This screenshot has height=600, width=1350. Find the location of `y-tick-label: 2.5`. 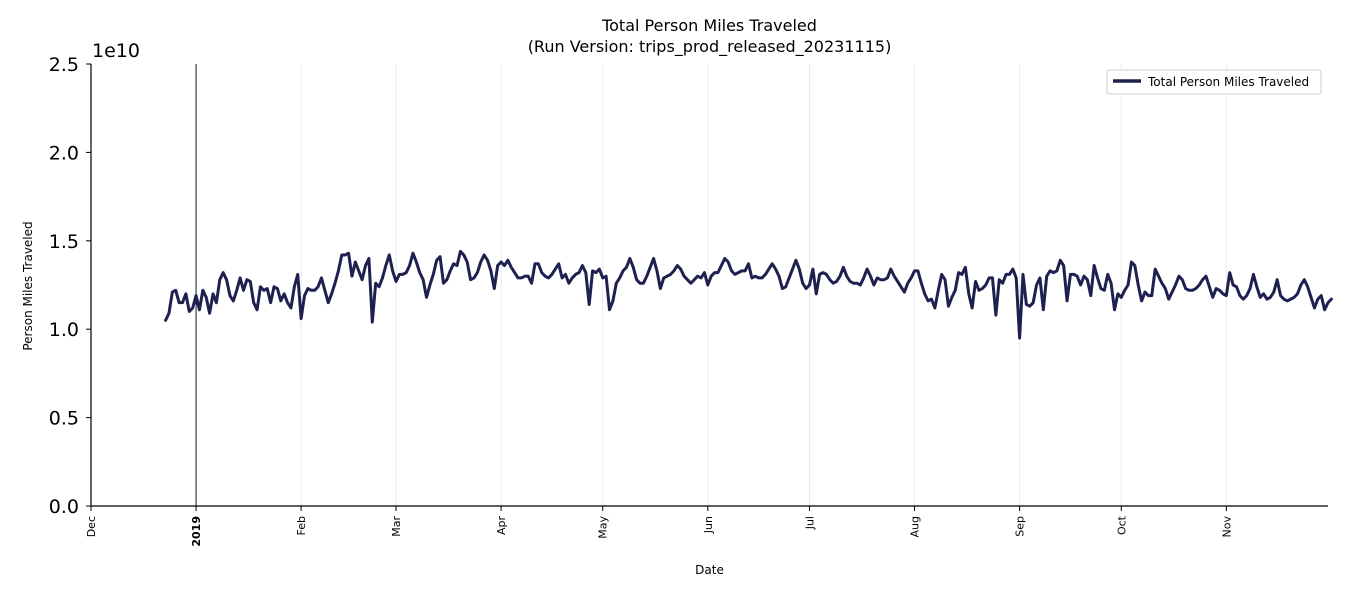

y-tick-label: 2.5 is located at coordinates (64, 65).